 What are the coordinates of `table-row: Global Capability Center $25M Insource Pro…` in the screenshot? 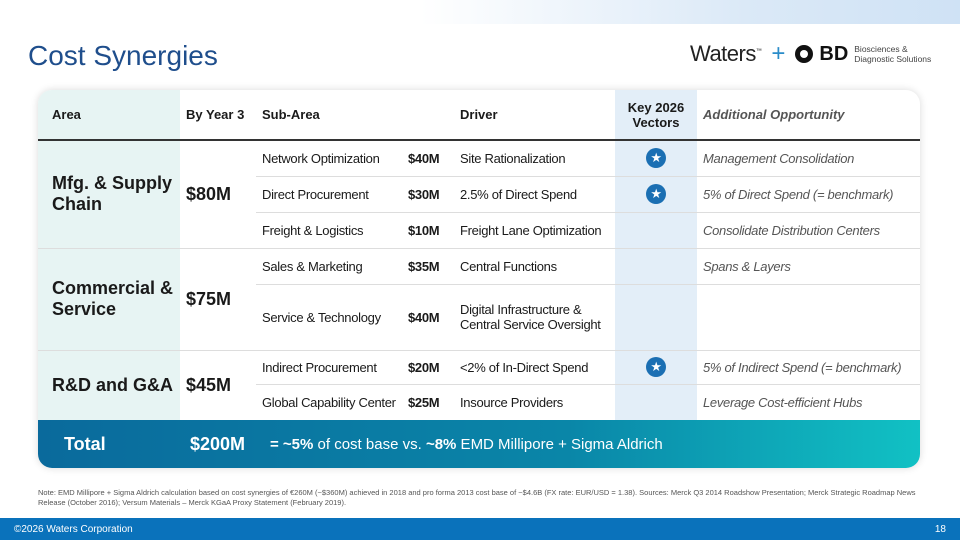 It's located at (479, 402).